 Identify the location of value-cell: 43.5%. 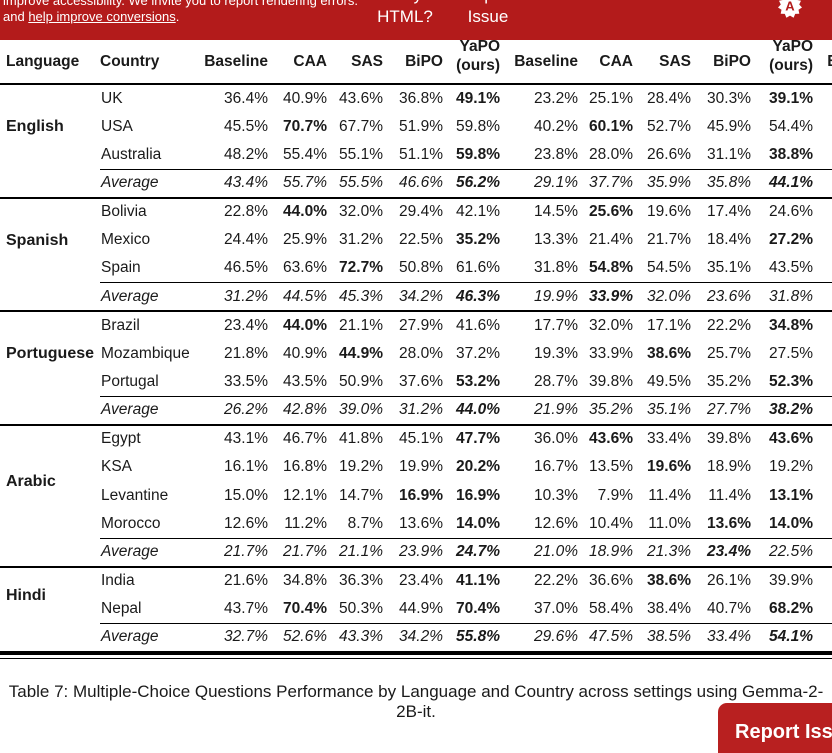
(791, 268).